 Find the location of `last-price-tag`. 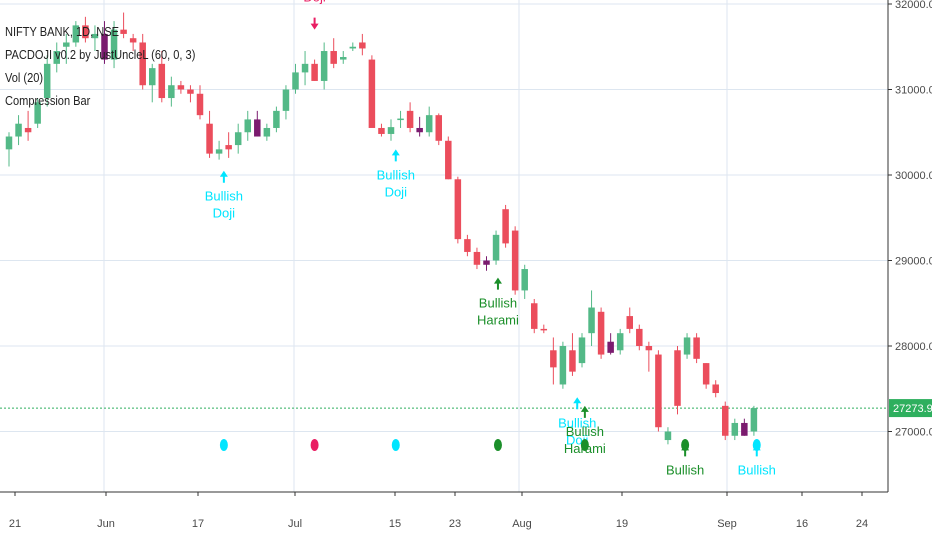

last-price-tag is located at coordinates (910, 408).